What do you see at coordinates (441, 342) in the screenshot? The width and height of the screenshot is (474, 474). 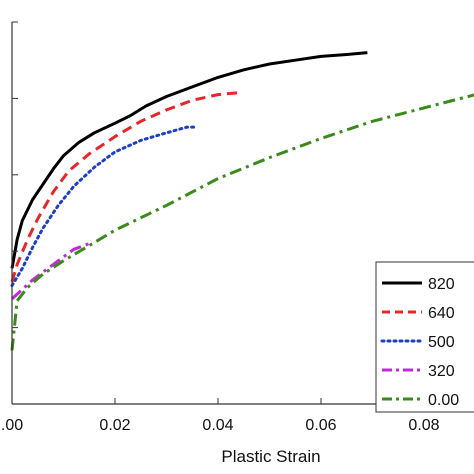 I see `legend-label-2: 500` at bounding box center [441, 342].